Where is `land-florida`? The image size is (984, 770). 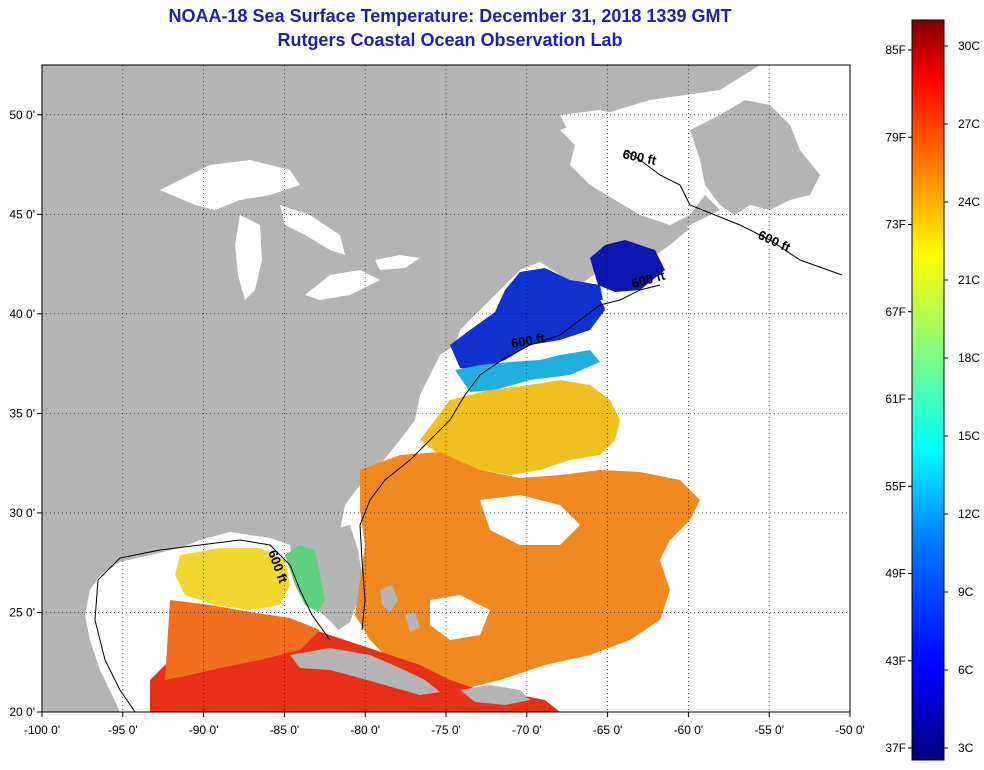
land-florida is located at coordinates (331, 577).